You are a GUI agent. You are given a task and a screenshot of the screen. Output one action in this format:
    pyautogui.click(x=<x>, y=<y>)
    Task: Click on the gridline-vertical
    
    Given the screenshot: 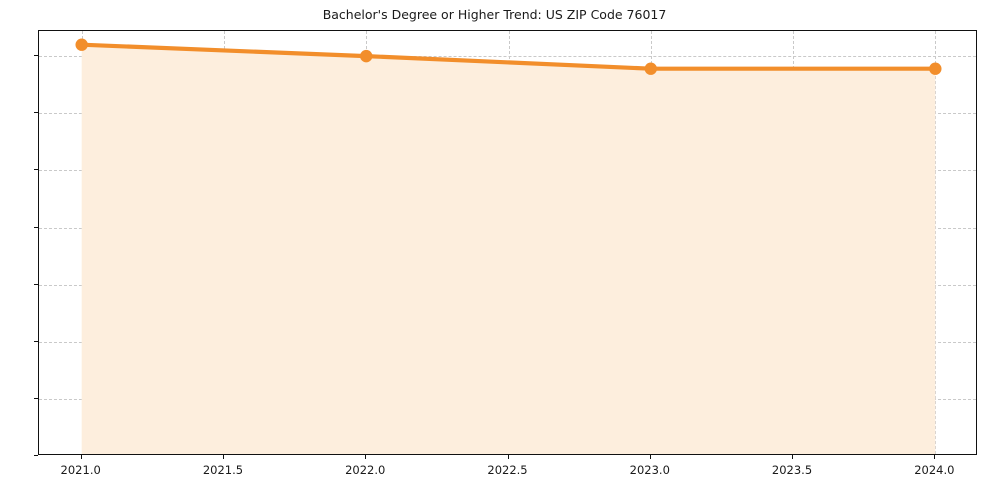 What is the action you would take?
    pyautogui.click(x=936, y=242)
    